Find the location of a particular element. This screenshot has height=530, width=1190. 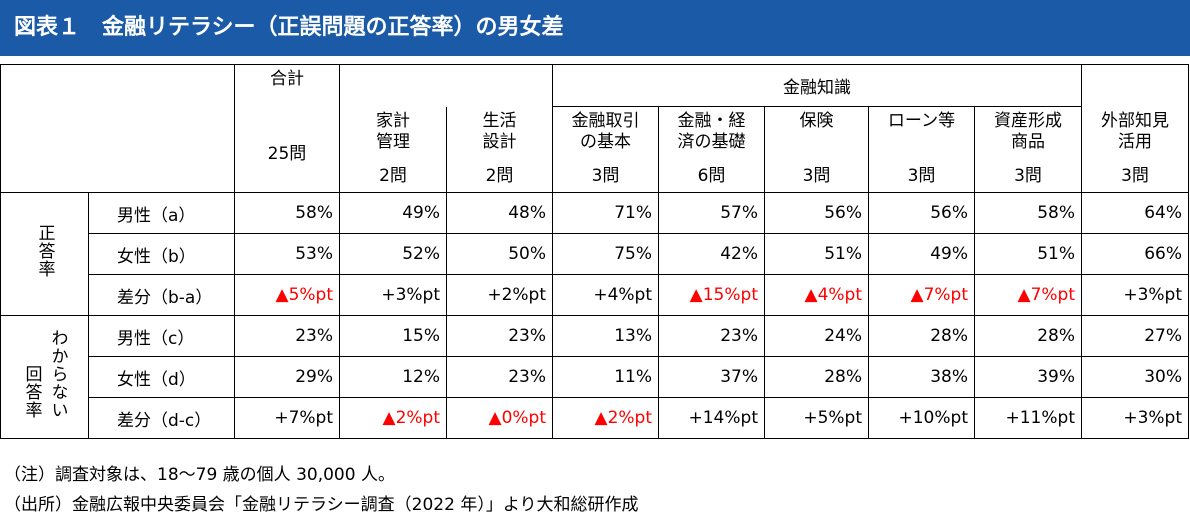

table-cell: 24% is located at coordinates (816, 336).